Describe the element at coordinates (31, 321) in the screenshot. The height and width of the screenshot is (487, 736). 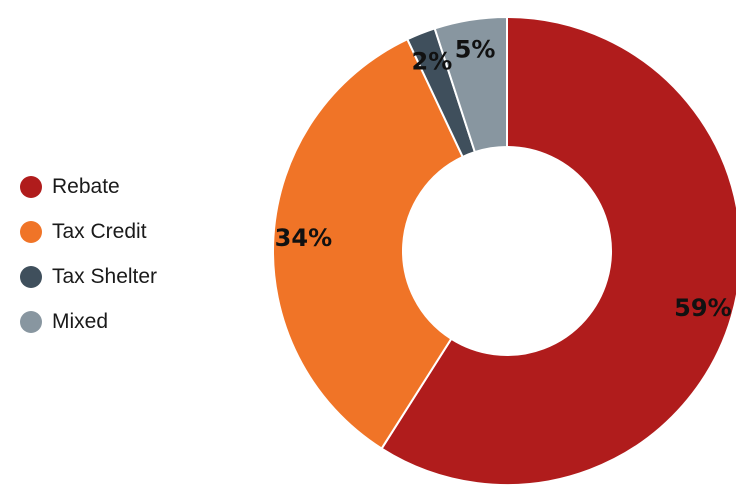
I see `legend-swatch-mixed` at that location.